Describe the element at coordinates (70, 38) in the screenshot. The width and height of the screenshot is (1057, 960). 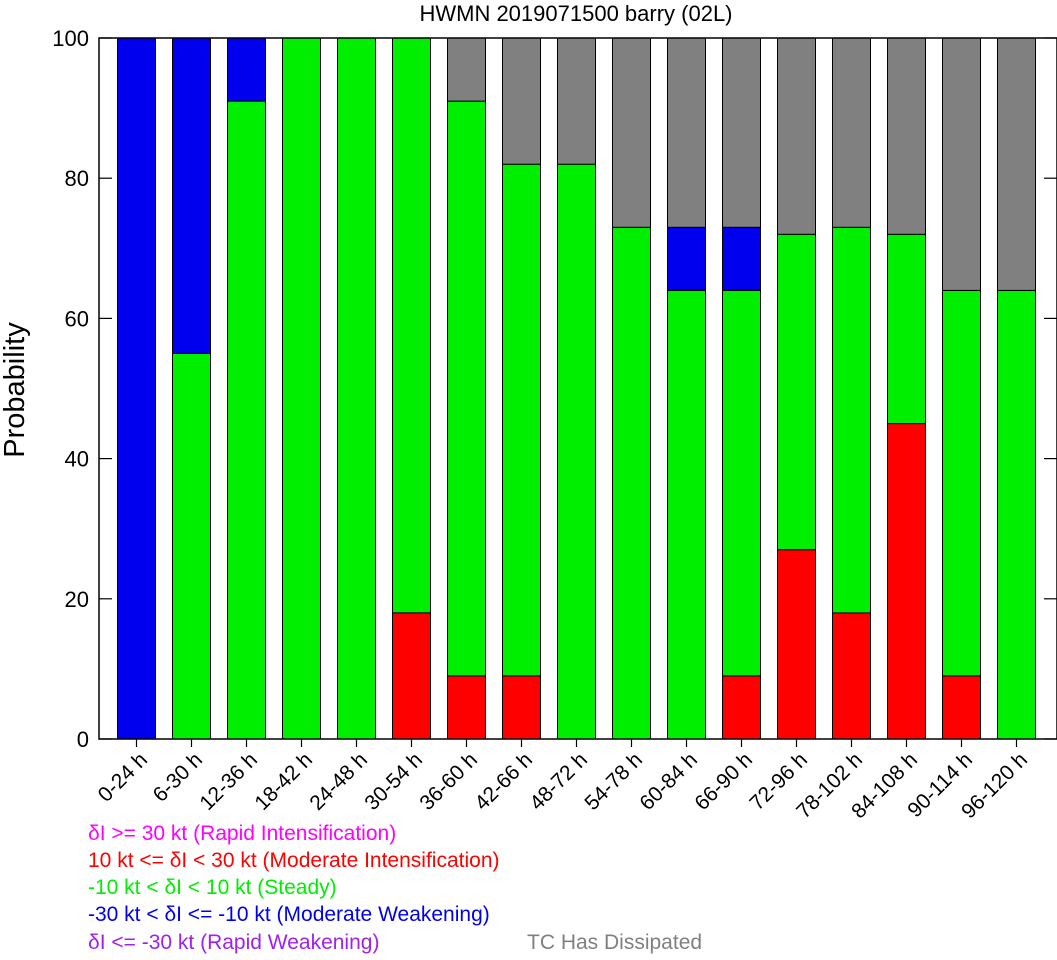
I see `y-tick-label: 100` at that location.